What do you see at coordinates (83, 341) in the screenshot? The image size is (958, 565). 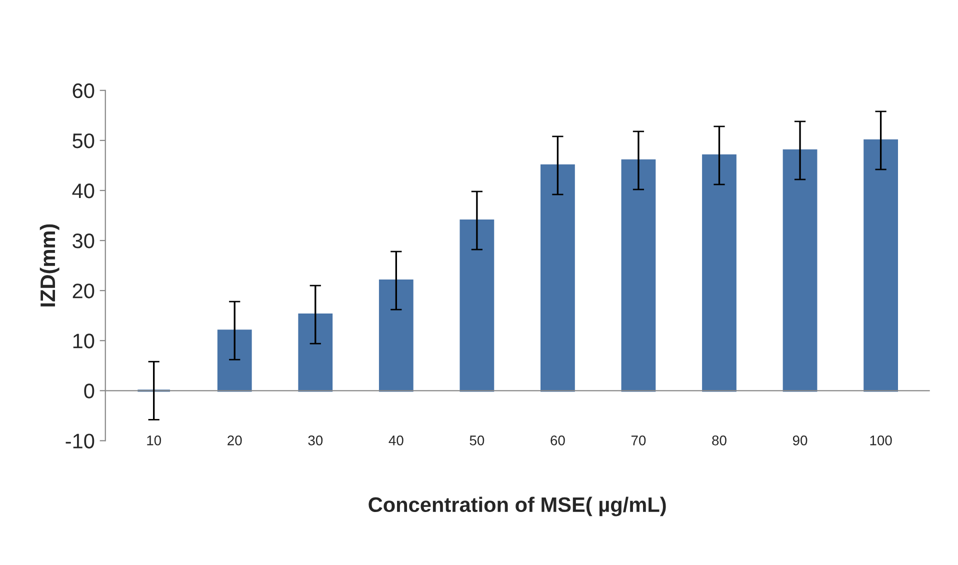 I see `y-tick-label: 10` at bounding box center [83, 341].